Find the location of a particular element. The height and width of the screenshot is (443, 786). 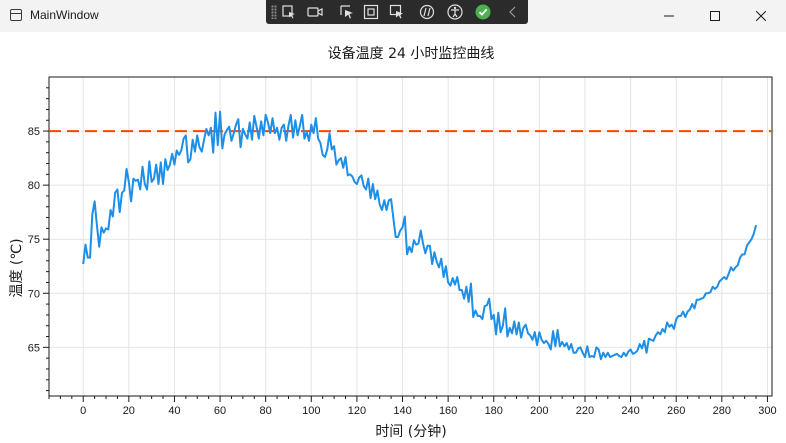

check-icon is located at coordinates (483, 12).